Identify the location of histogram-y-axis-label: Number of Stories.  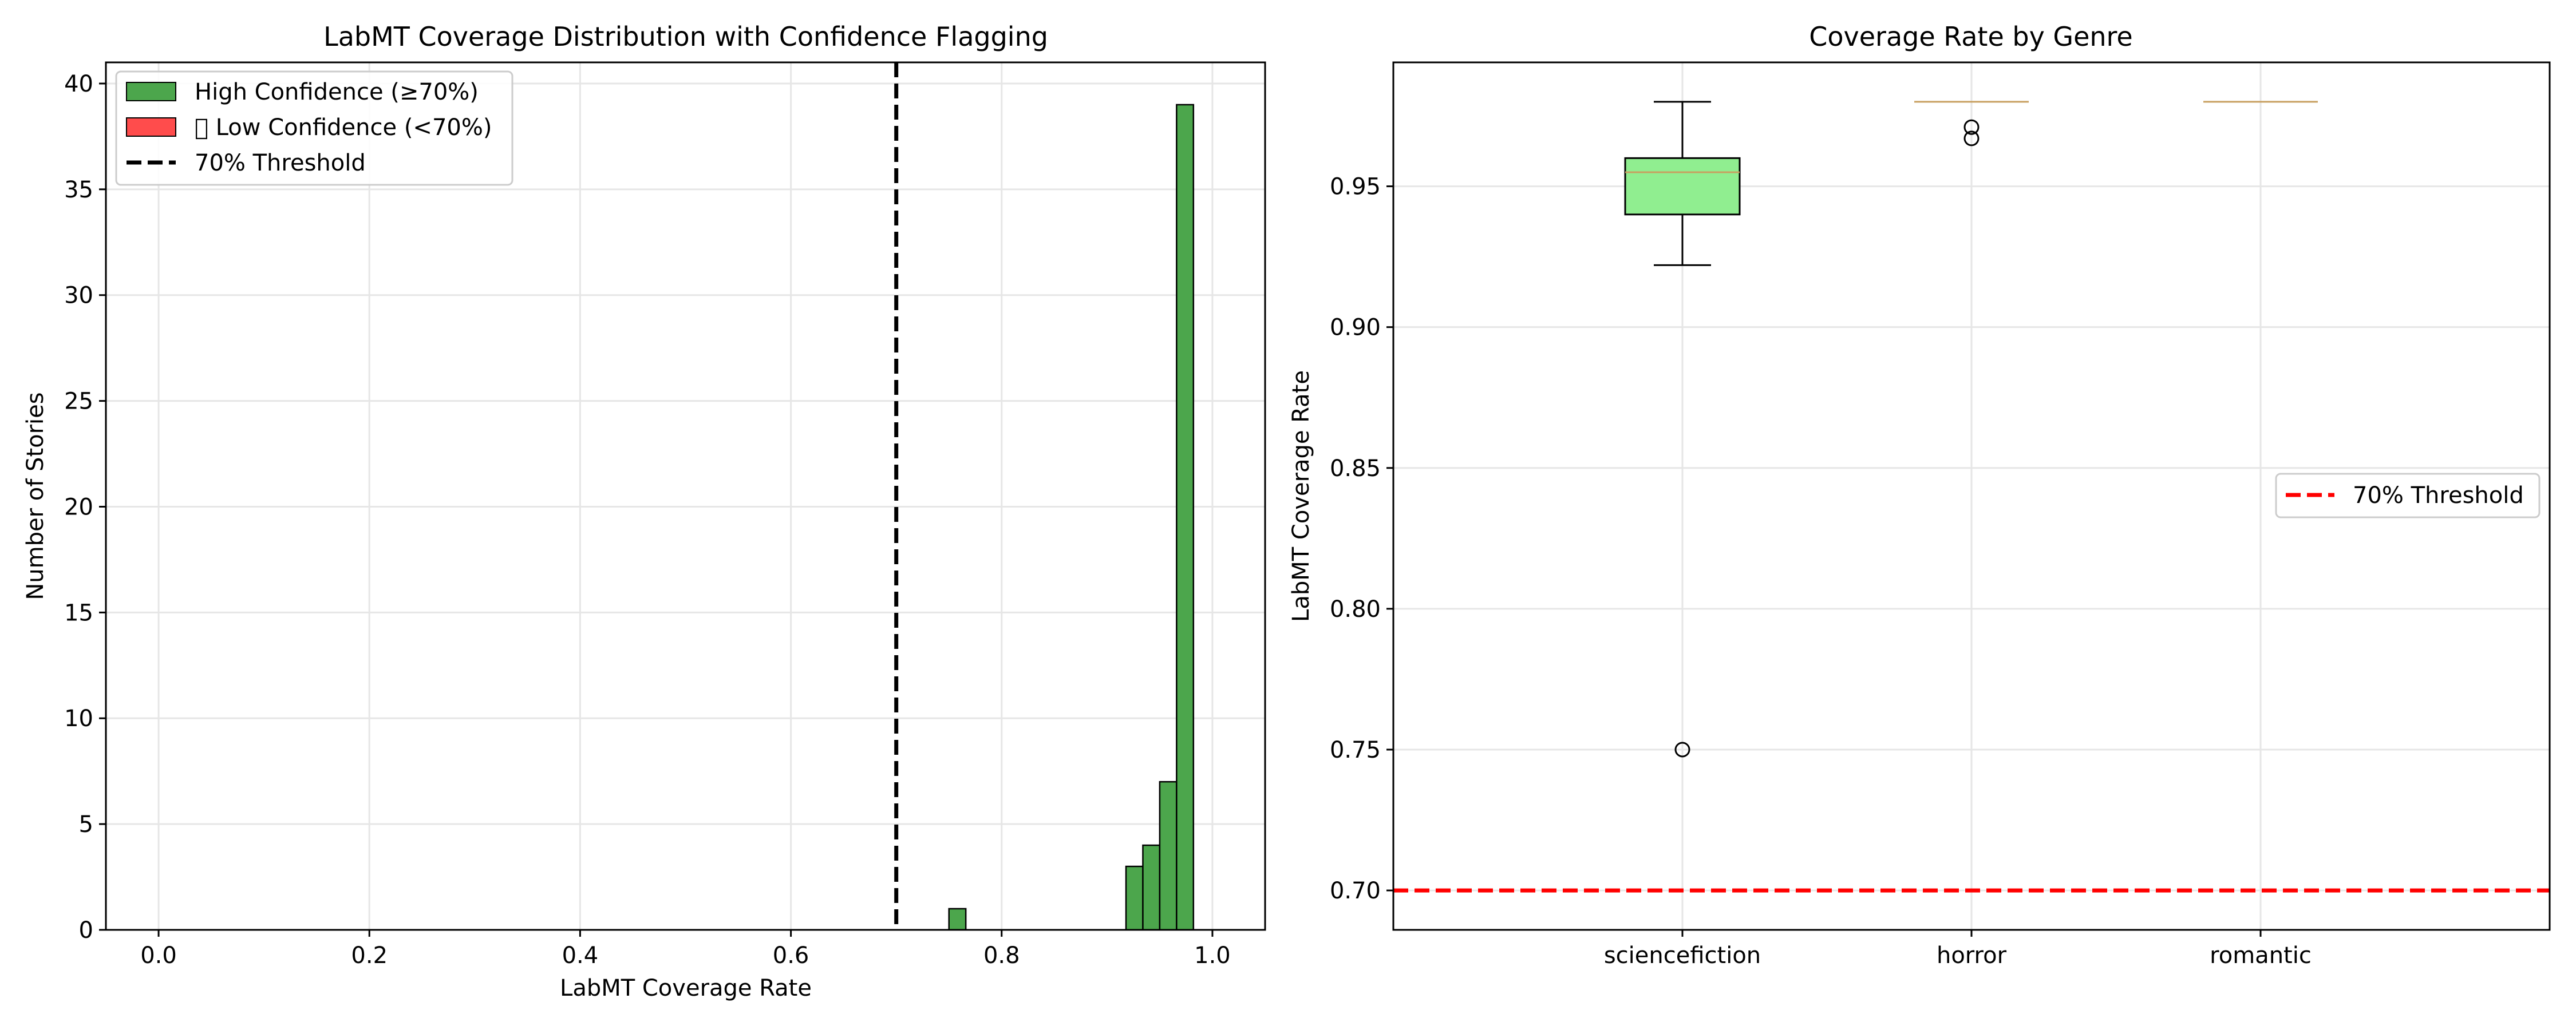
(35, 496).